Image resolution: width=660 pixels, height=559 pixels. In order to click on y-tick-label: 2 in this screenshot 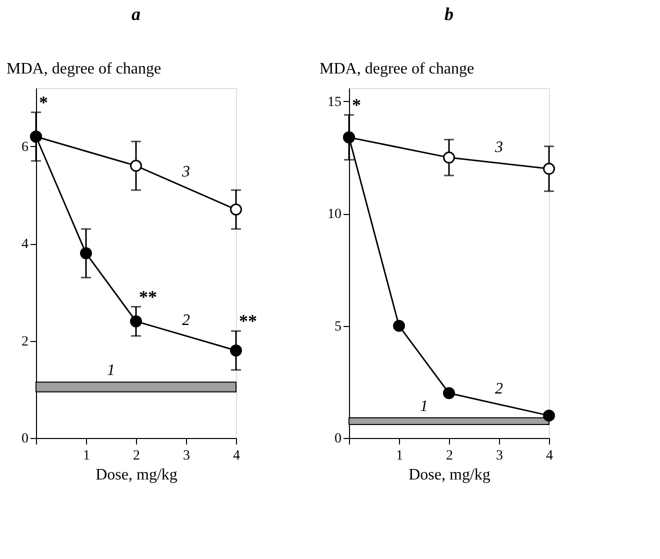, I will do `click(25, 342)`.